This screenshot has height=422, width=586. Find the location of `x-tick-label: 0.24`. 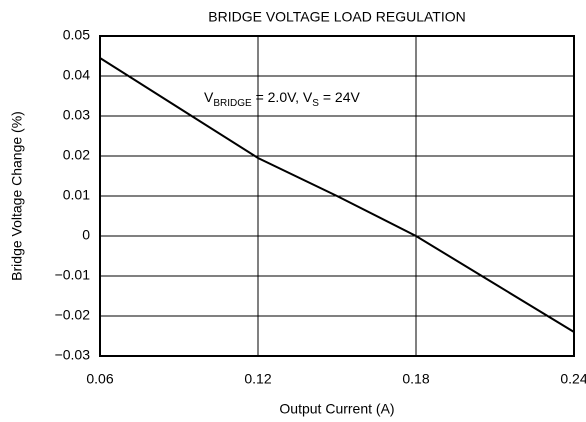

x-tick-label: 0.24 is located at coordinates (573, 379).